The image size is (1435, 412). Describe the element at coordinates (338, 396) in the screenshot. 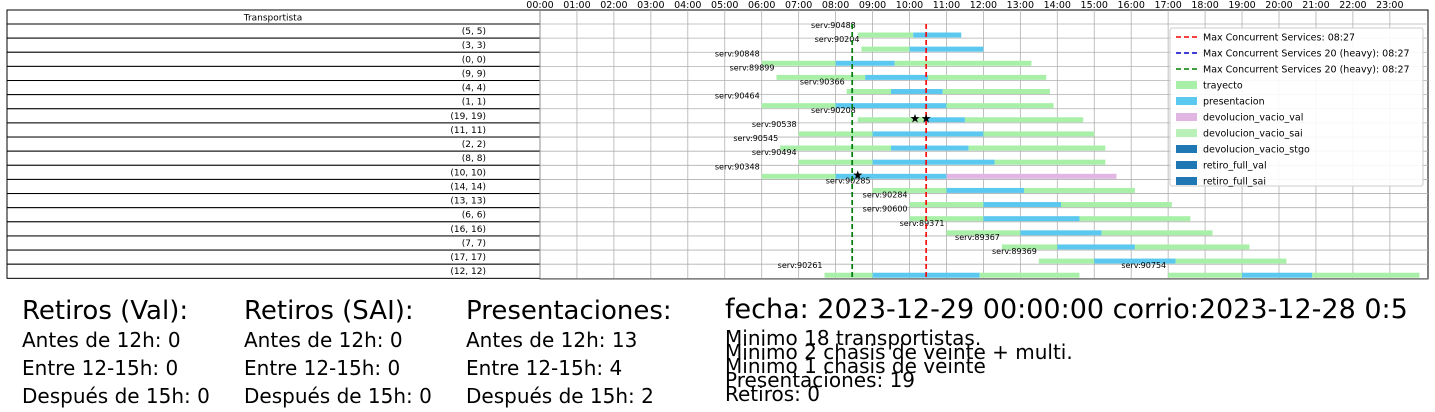

I see `retiros-sai-line: Después de 15h: 0` at that location.